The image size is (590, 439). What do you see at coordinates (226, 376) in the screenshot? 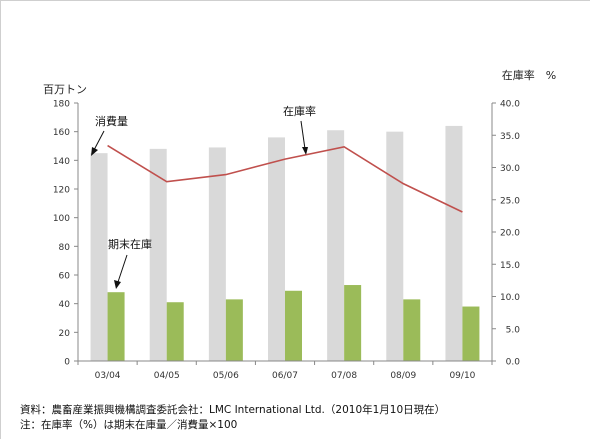
I see `x-tick-label: 05/06` at bounding box center [226, 376].